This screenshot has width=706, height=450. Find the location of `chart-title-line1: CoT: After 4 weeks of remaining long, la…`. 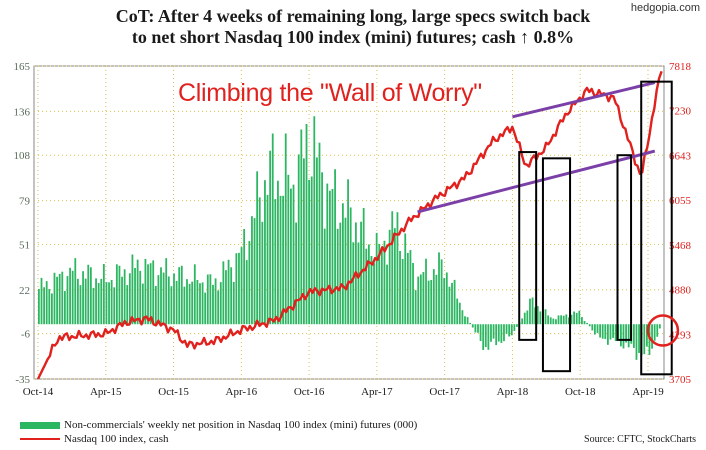

chart-title-line1: CoT: After 4 weeks of remaining long, la… is located at coordinates (353, 16).